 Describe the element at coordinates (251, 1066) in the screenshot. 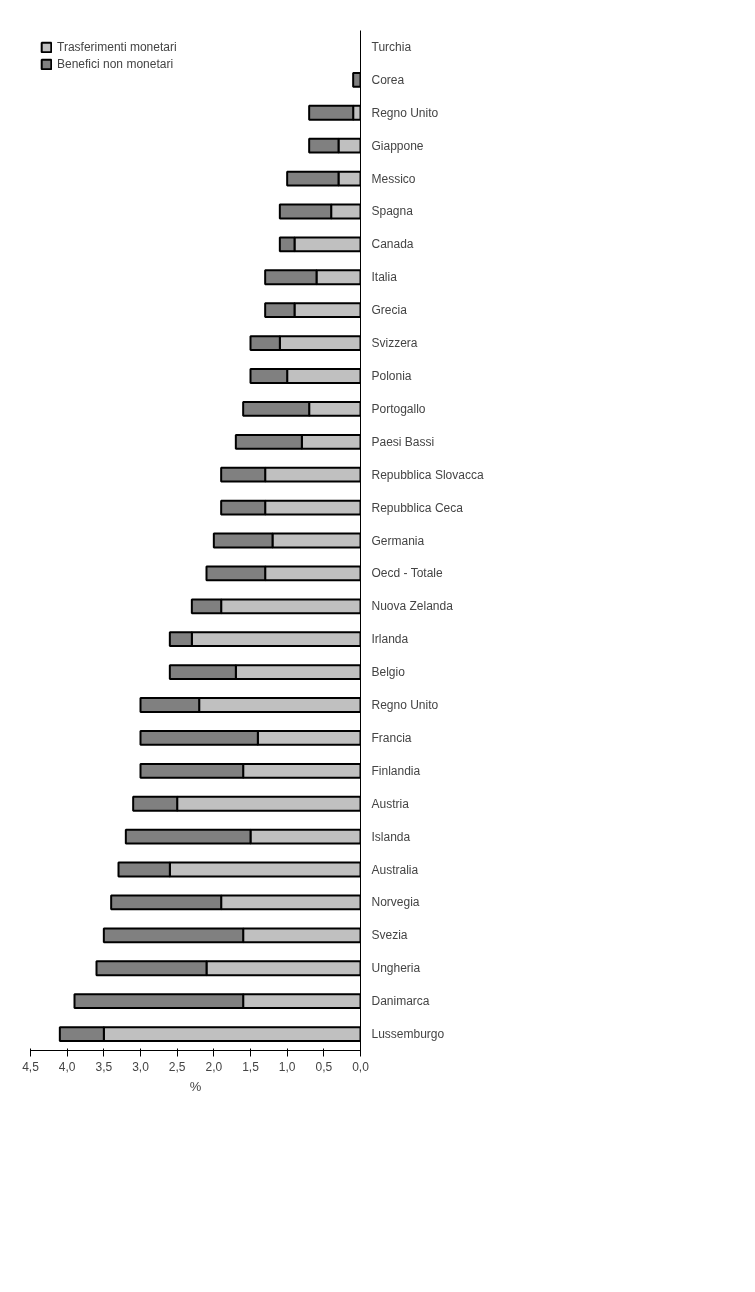

I see `x-tick-label: 1,5` at that location.